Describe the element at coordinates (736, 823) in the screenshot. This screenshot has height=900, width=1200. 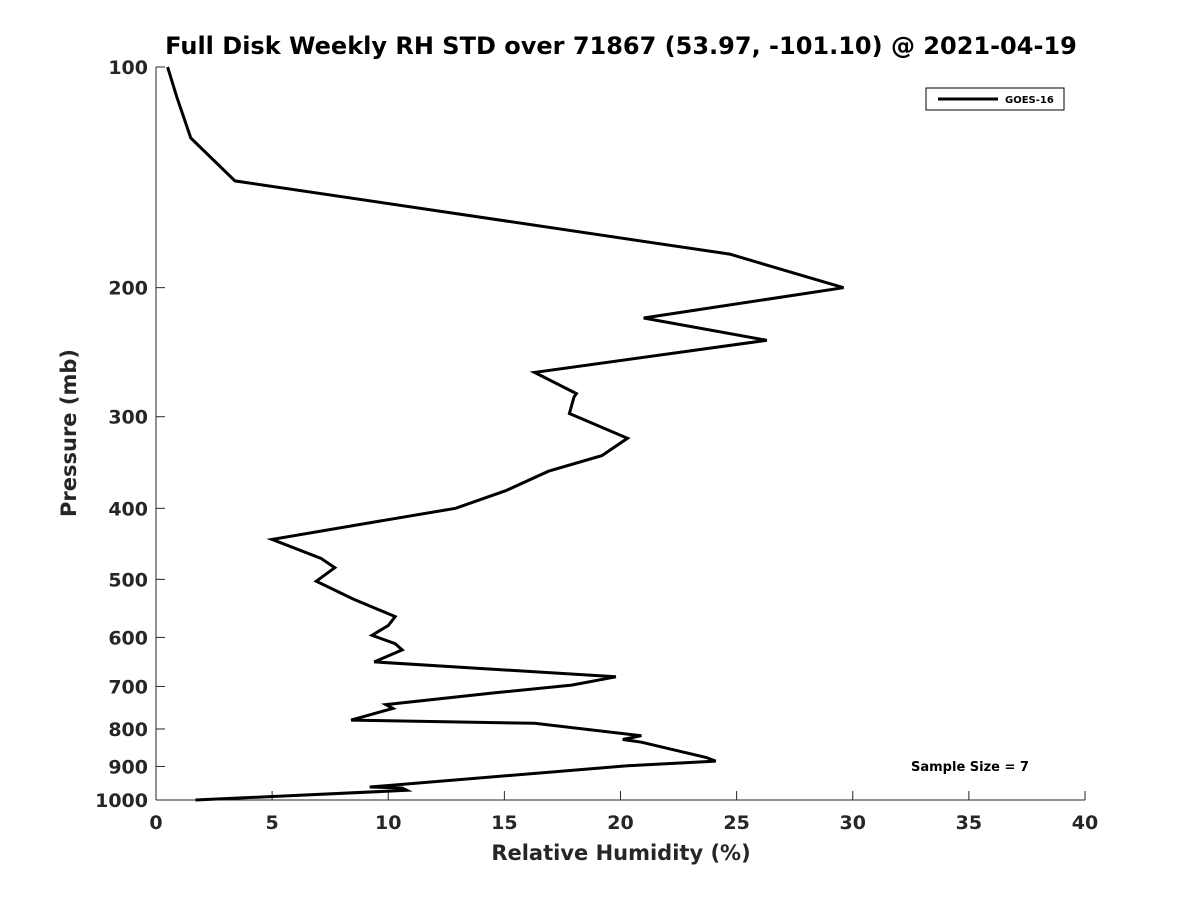
I see `x-tick-label: 25` at that location.